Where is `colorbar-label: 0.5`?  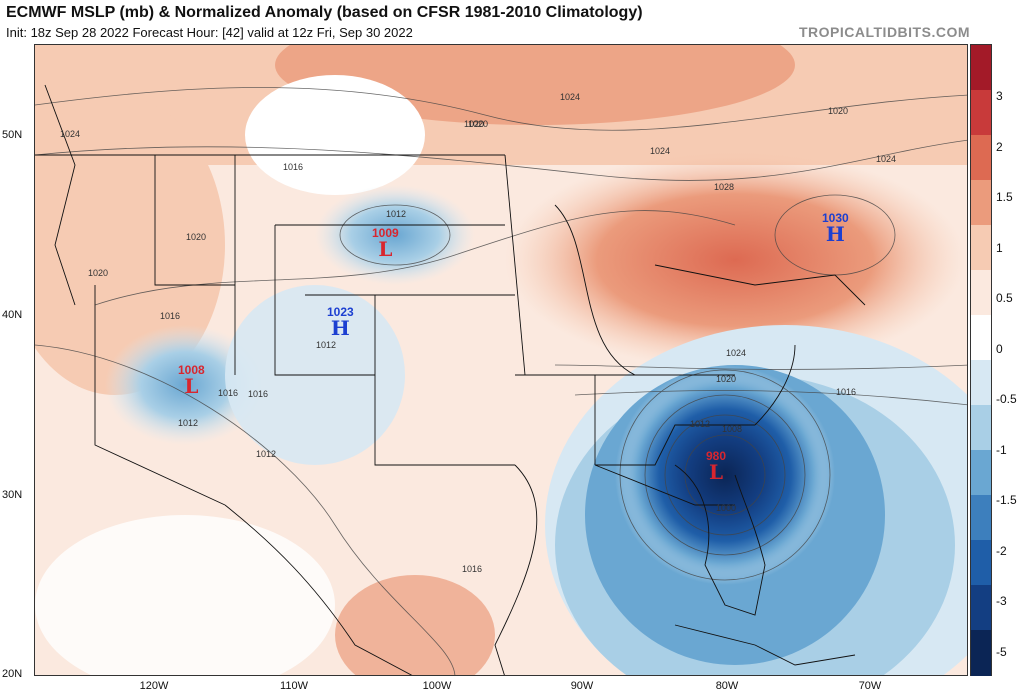 colorbar-label: 0.5 is located at coordinates (1004, 298).